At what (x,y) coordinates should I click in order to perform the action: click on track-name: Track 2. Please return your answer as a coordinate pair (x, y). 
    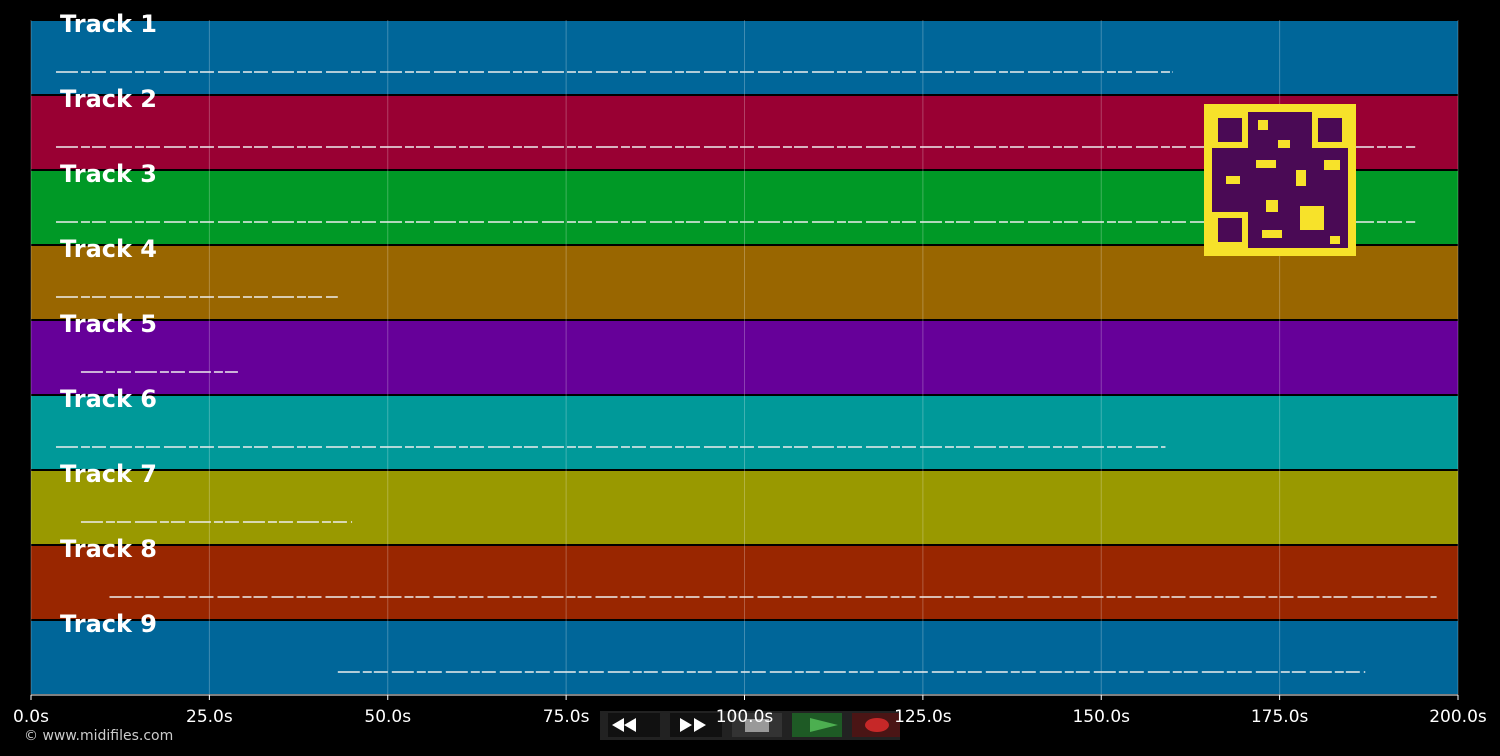
    Looking at the image, I should click on (108, 99).